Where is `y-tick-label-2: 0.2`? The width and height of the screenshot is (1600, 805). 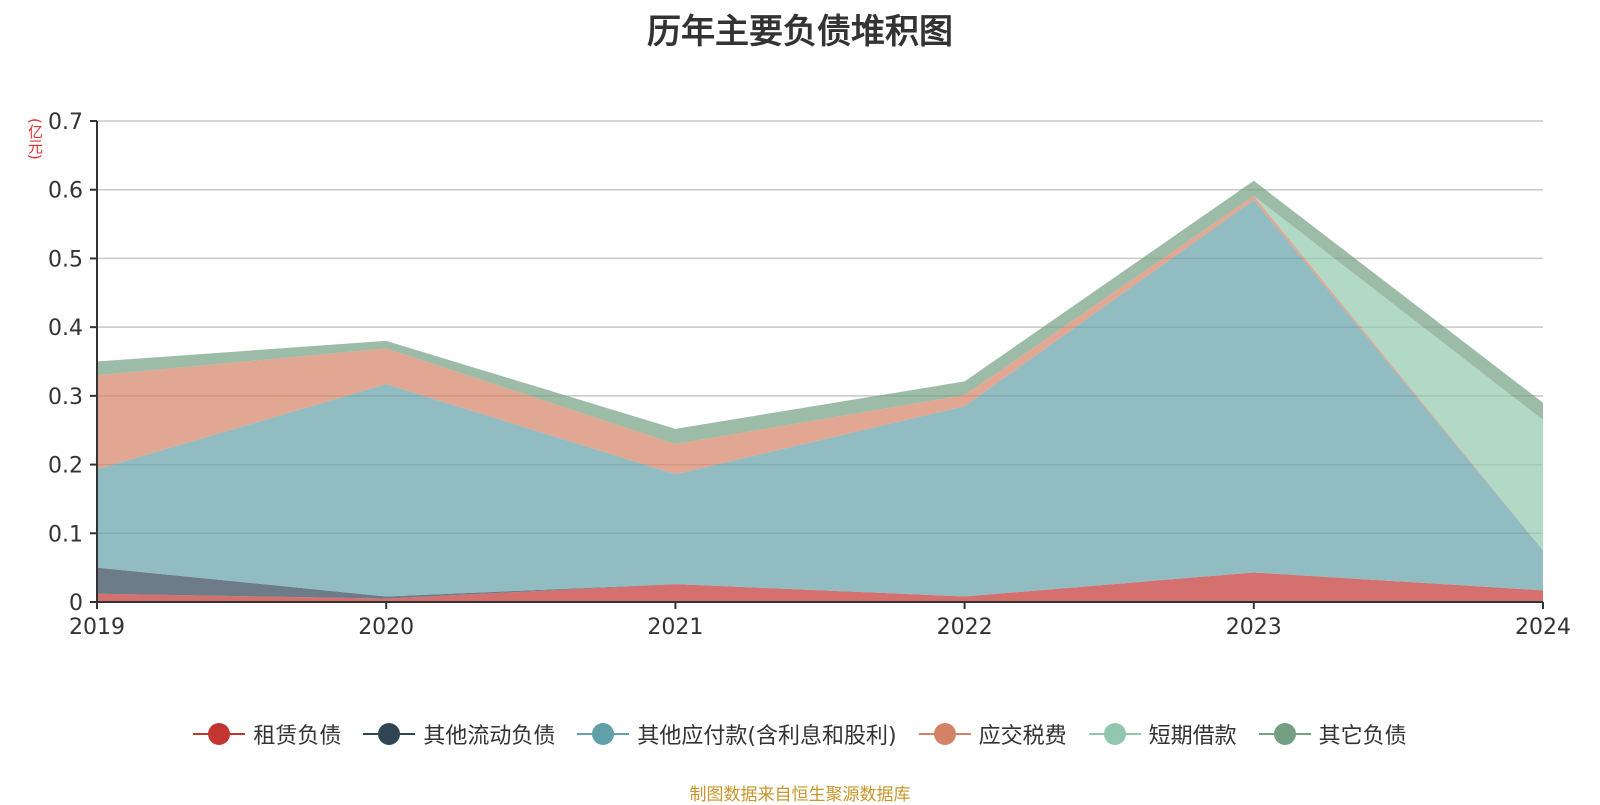
y-tick-label-2: 0.2 is located at coordinates (65, 466).